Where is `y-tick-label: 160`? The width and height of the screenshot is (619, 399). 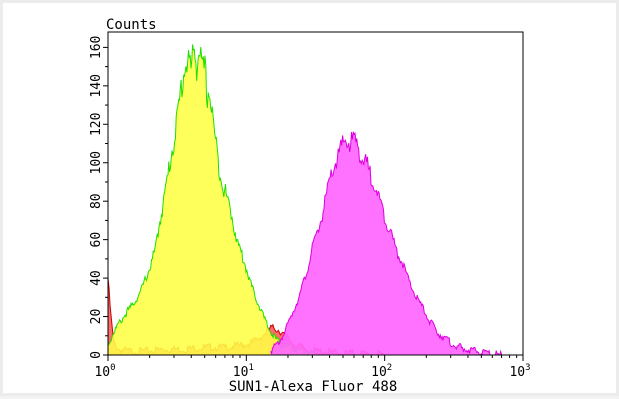 y-tick-label: 160 is located at coordinates (96, 47).